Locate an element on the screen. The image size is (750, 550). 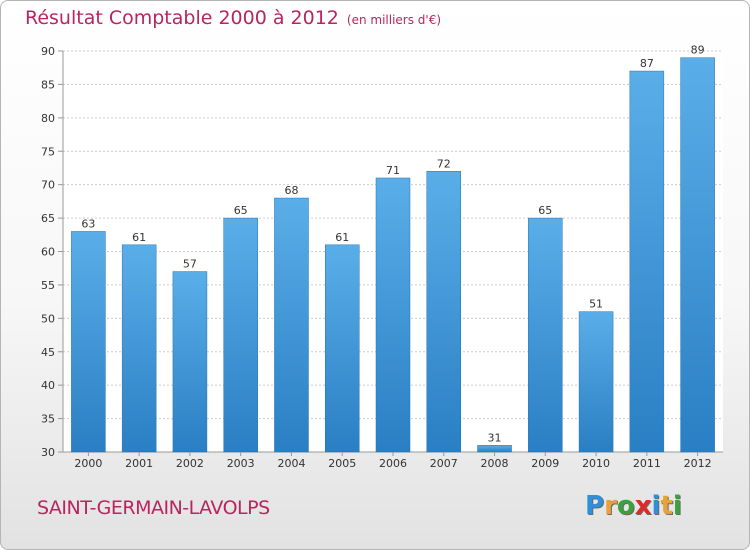
x-tick-label: 2003 is located at coordinates (241, 463).